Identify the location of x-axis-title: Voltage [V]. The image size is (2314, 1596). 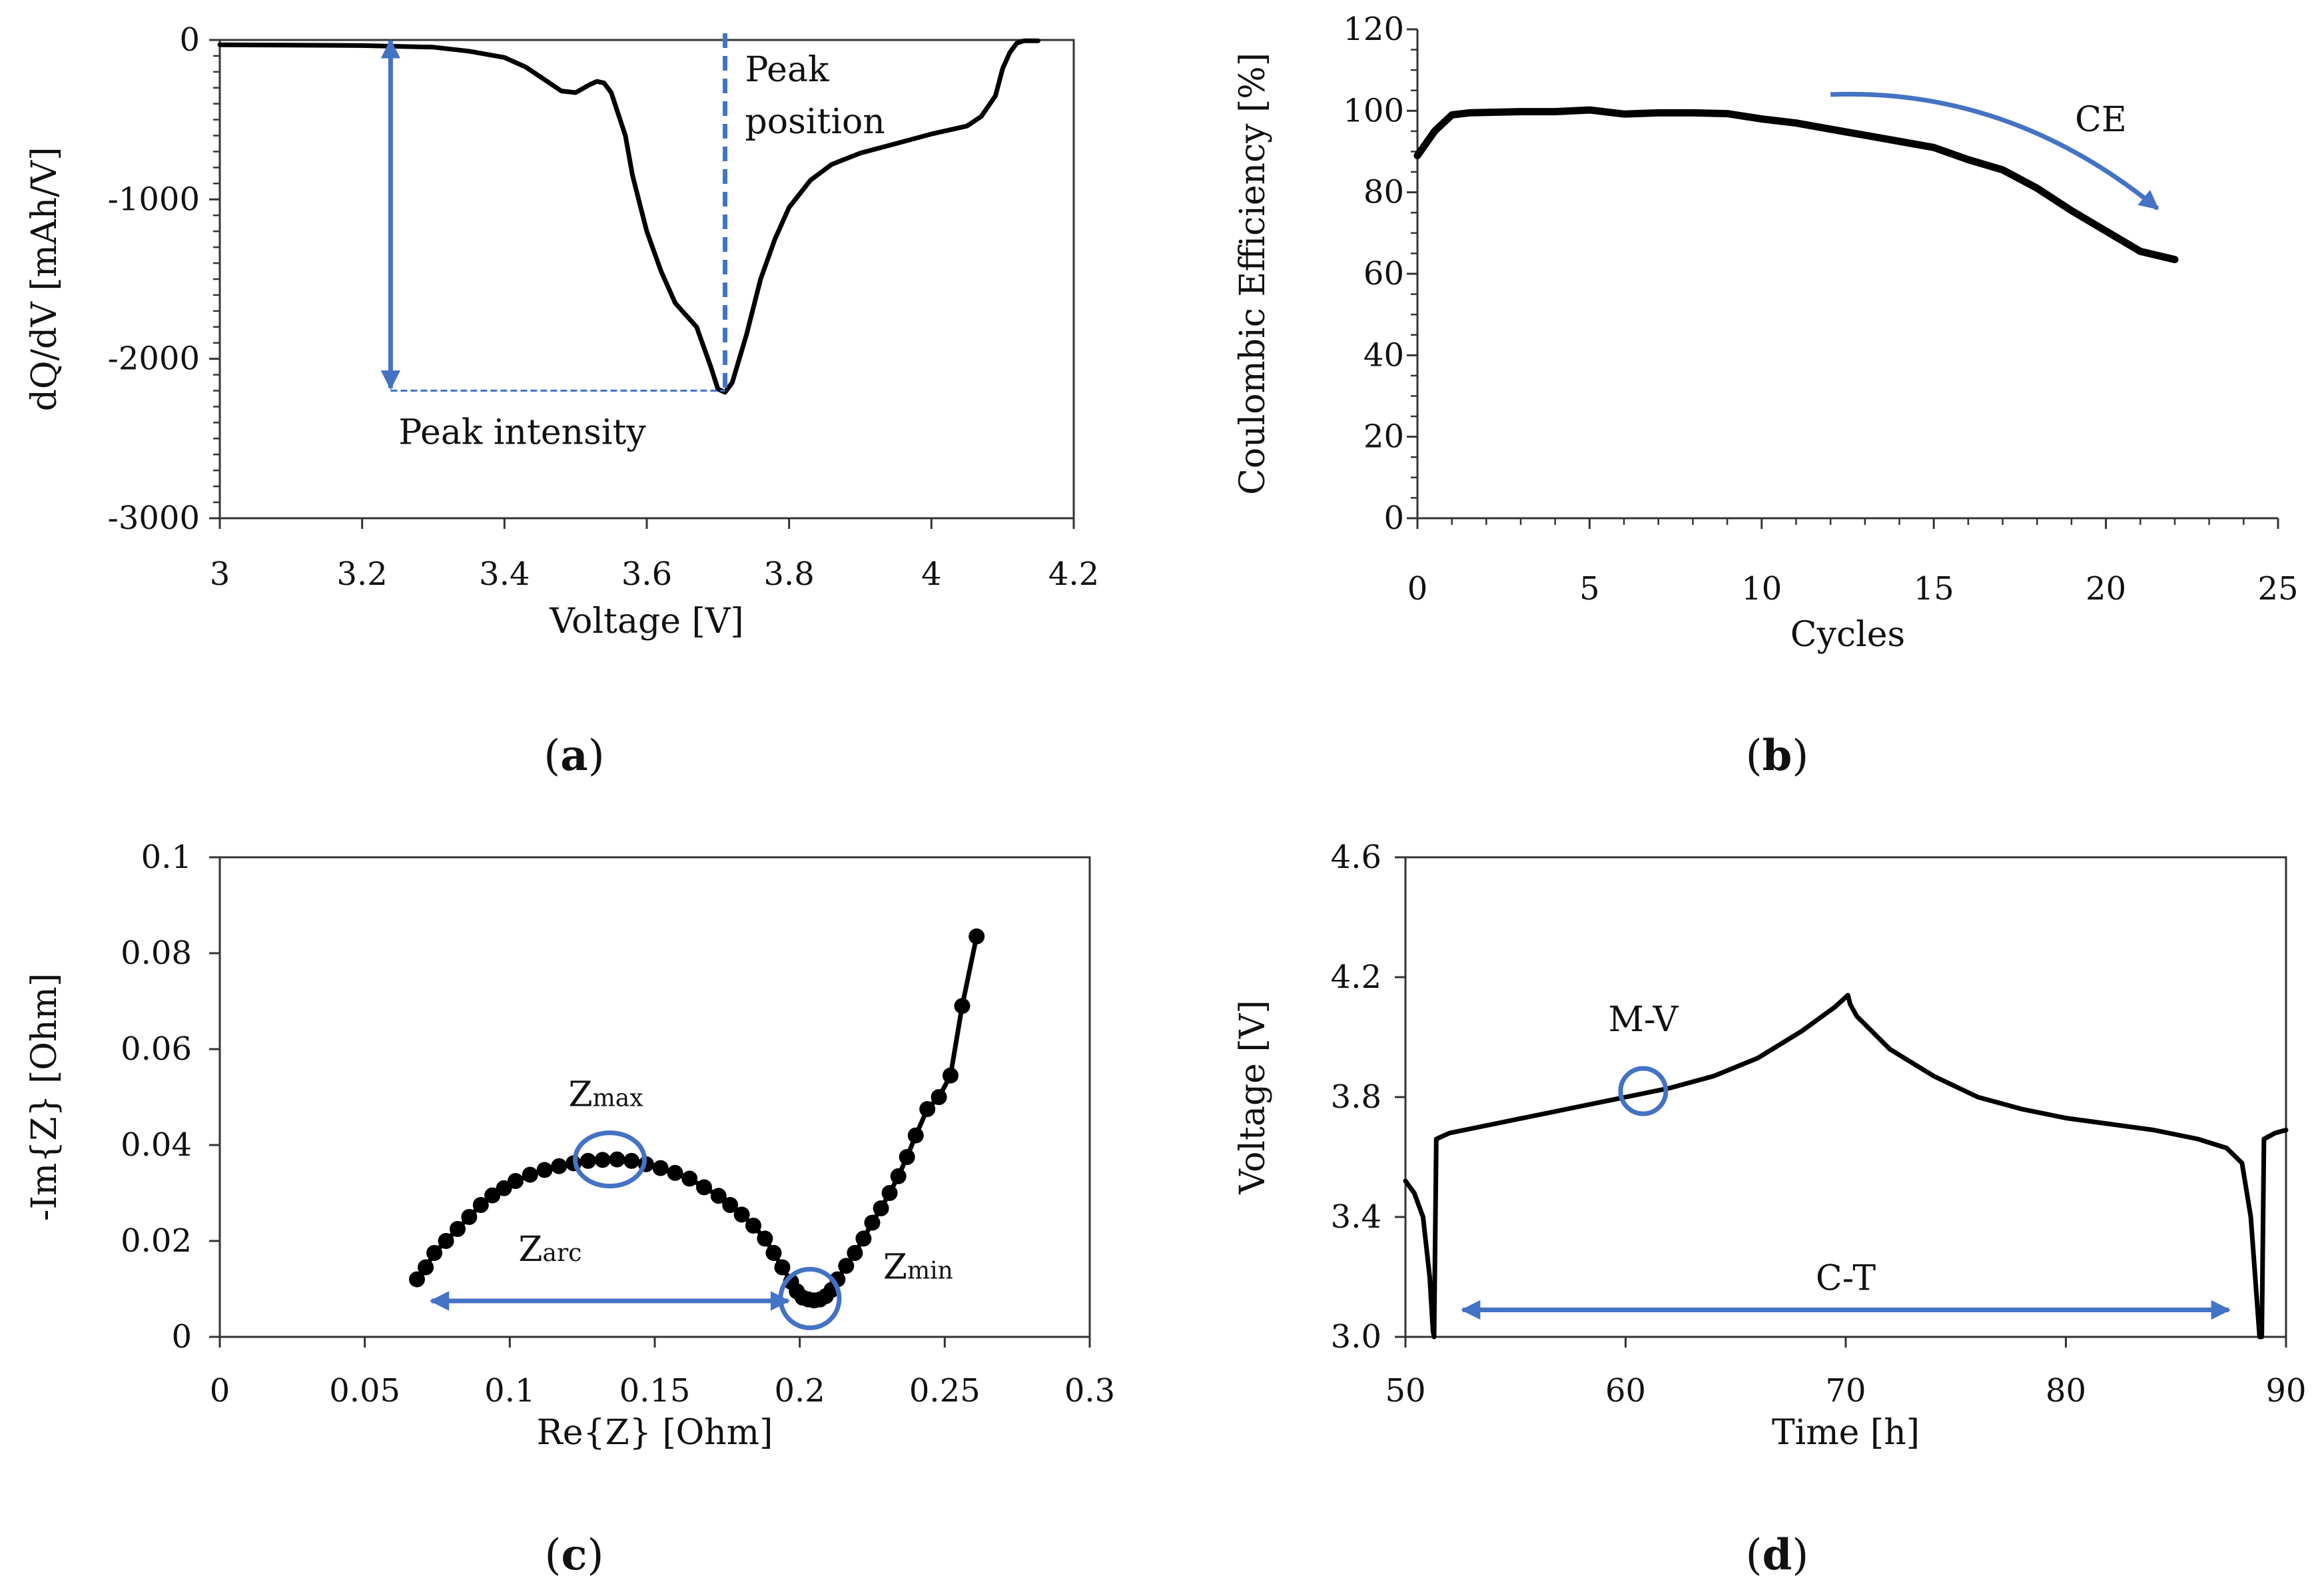
(646, 621).